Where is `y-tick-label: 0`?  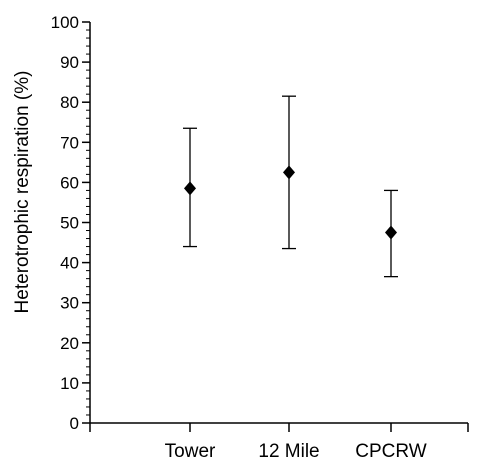
y-tick-label: 0 is located at coordinates (74, 423).